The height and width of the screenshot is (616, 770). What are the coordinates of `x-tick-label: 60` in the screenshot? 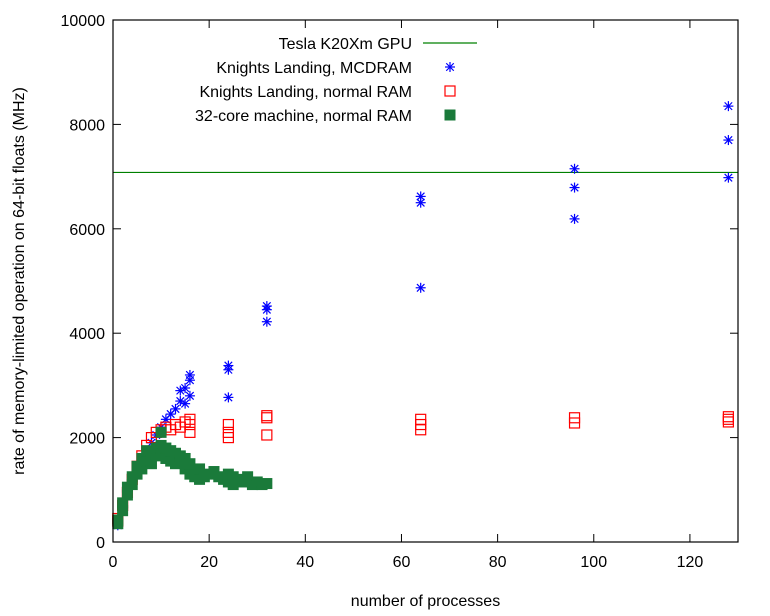 It's located at (402, 562).